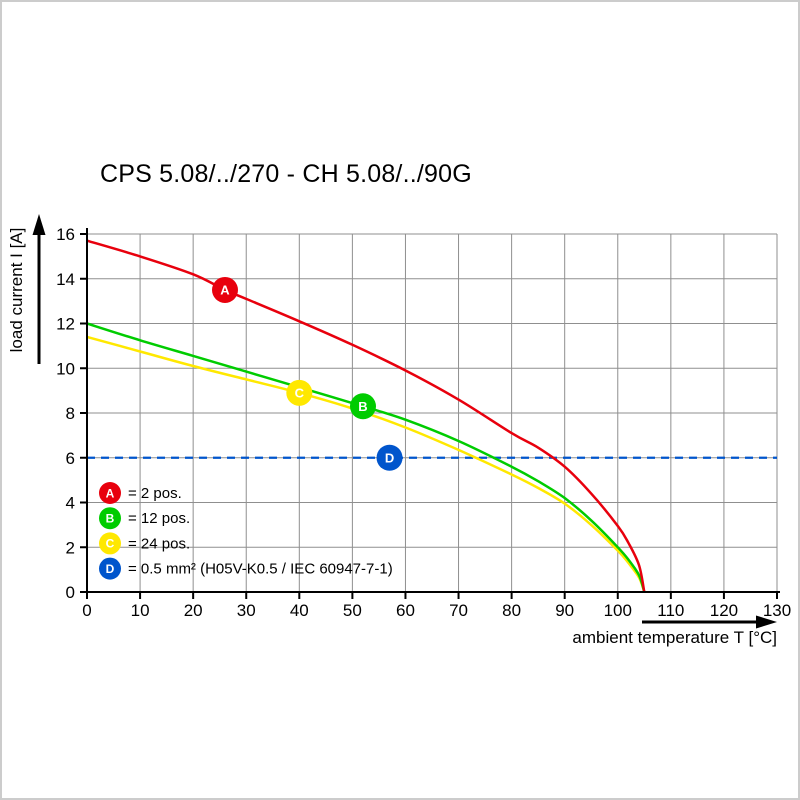  I want to click on x-tick-label: 30, so click(246, 610).